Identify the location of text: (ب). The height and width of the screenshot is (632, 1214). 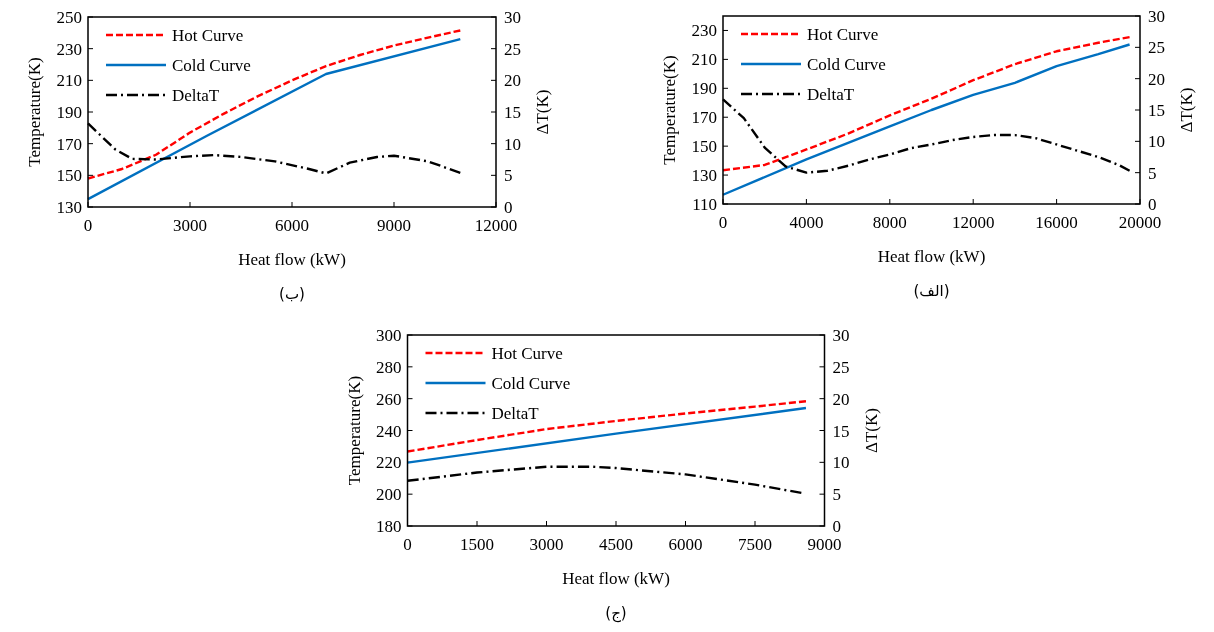
(292, 294).